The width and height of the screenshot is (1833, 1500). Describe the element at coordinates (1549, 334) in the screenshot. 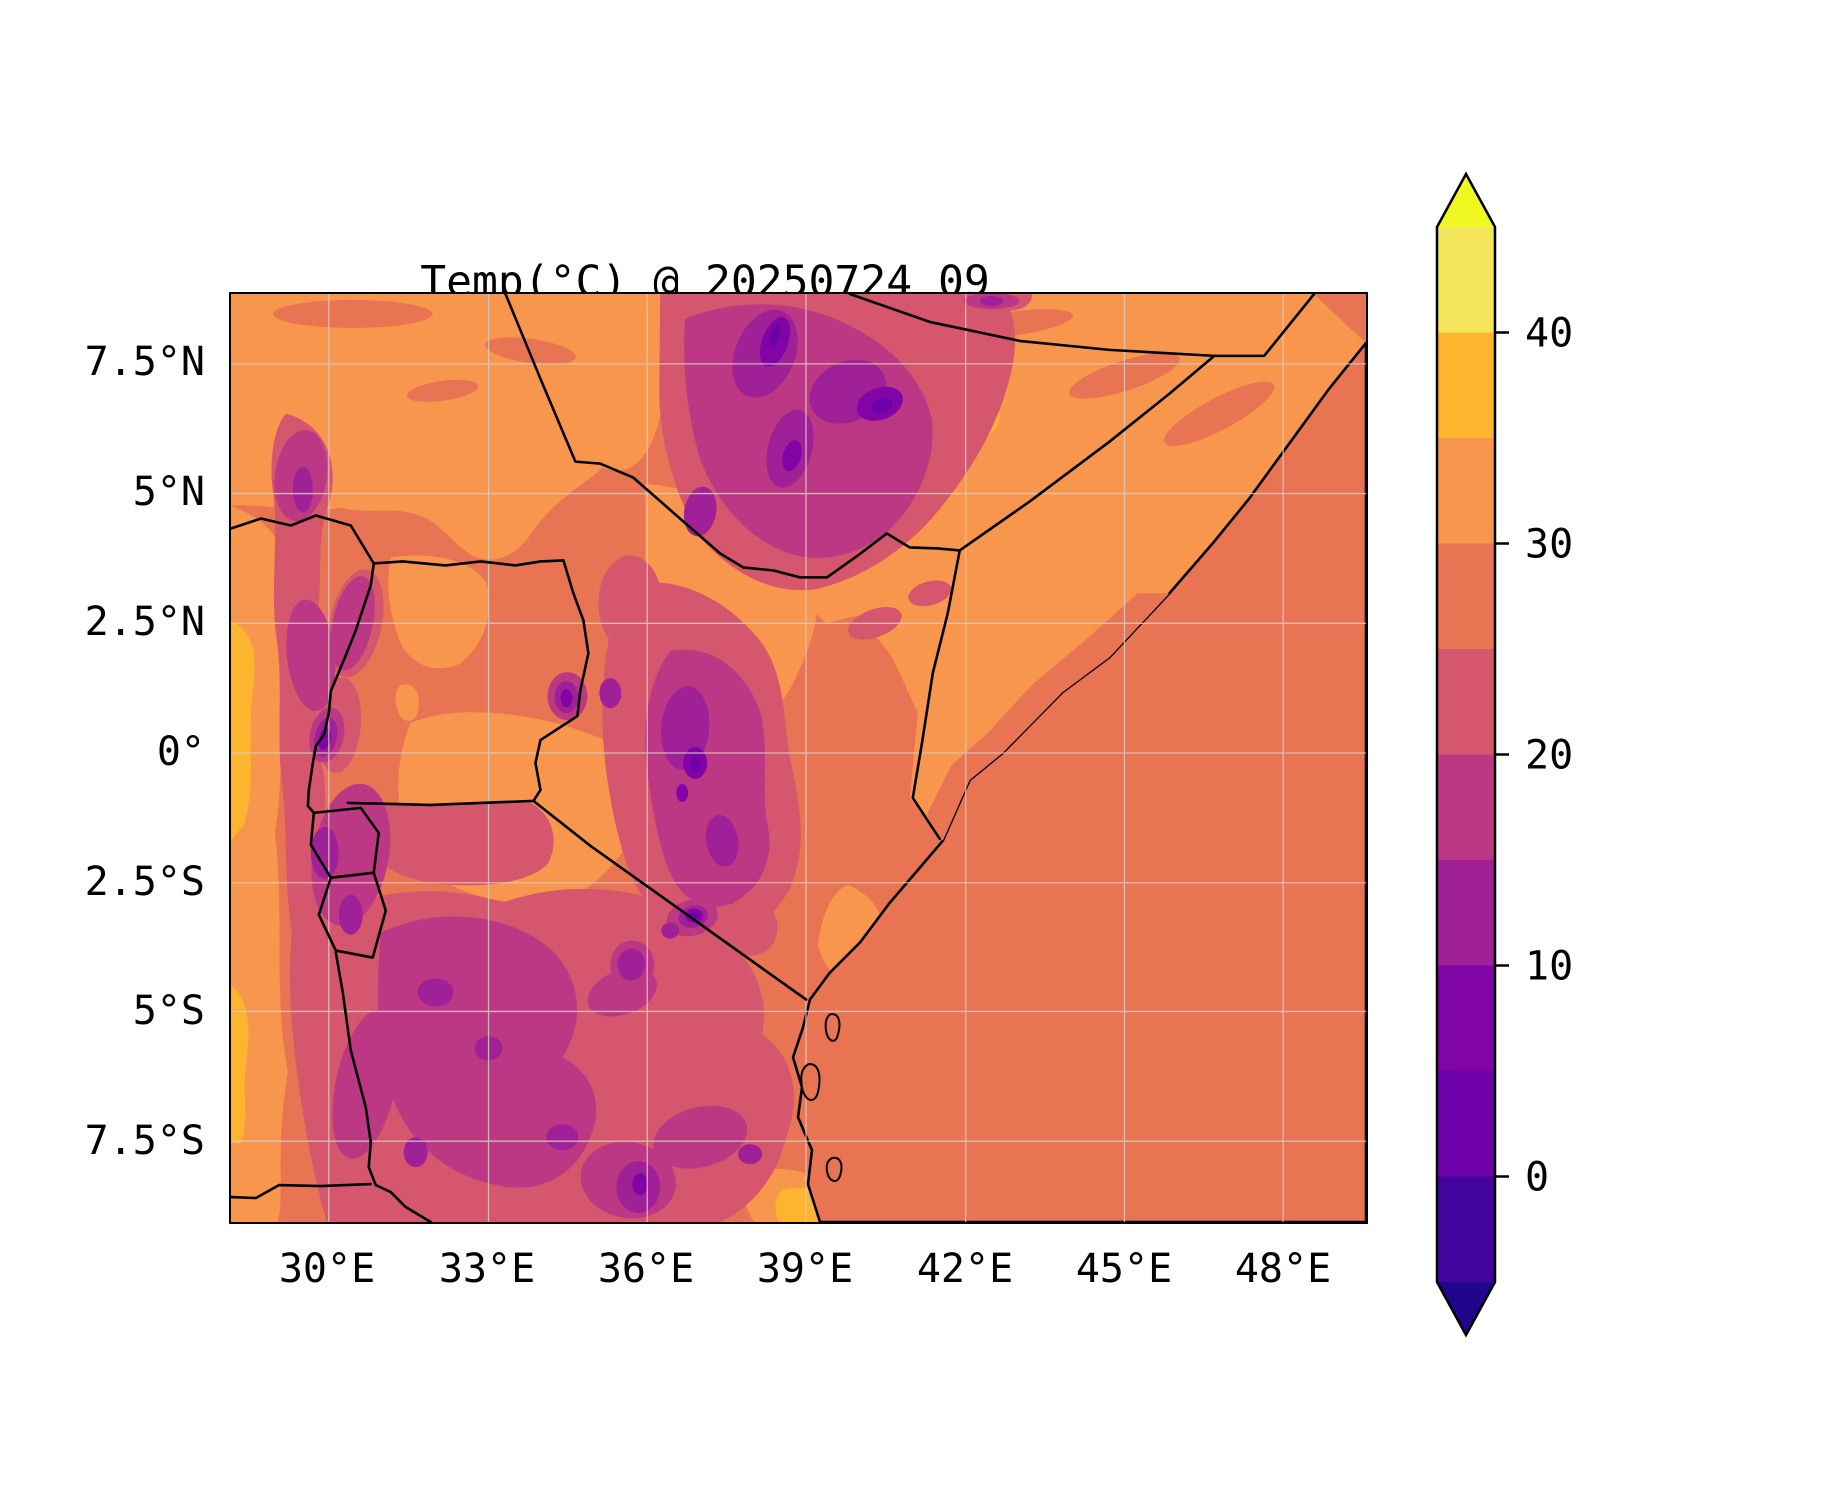

I see `colorbar-tick-label: 40` at that location.